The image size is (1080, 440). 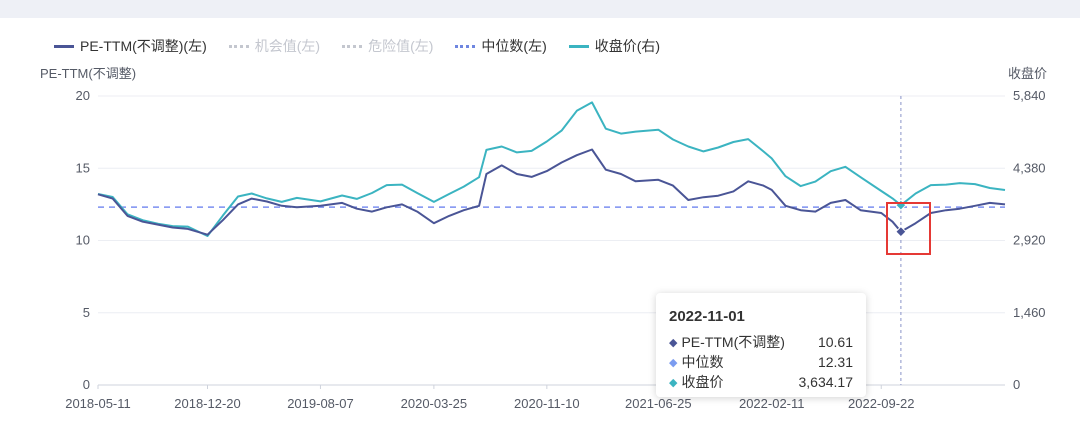 What do you see at coordinates (707, 316) in the screenshot?
I see `tooltip-date: 2022-11-01` at bounding box center [707, 316].